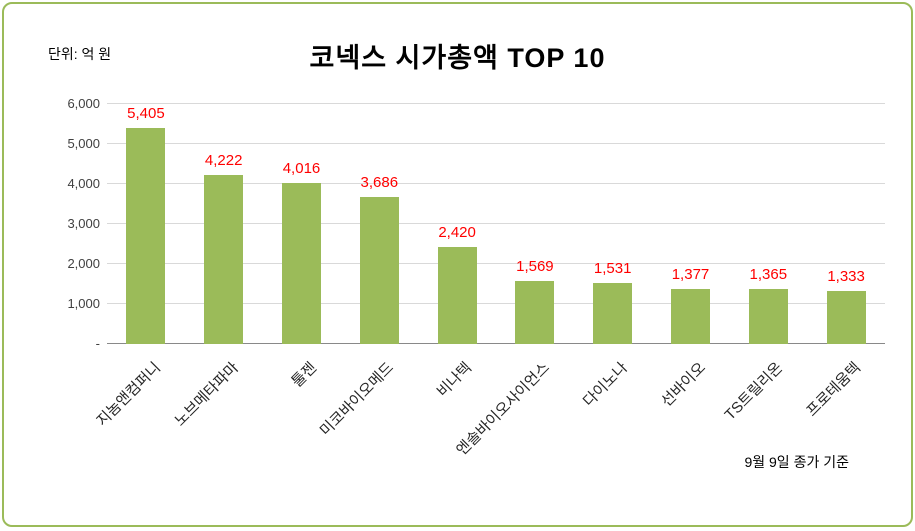 The width and height of the screenshot is (915, 531). I want to click on footnote: 9월 9일 종가 기준, so click(796, 462).